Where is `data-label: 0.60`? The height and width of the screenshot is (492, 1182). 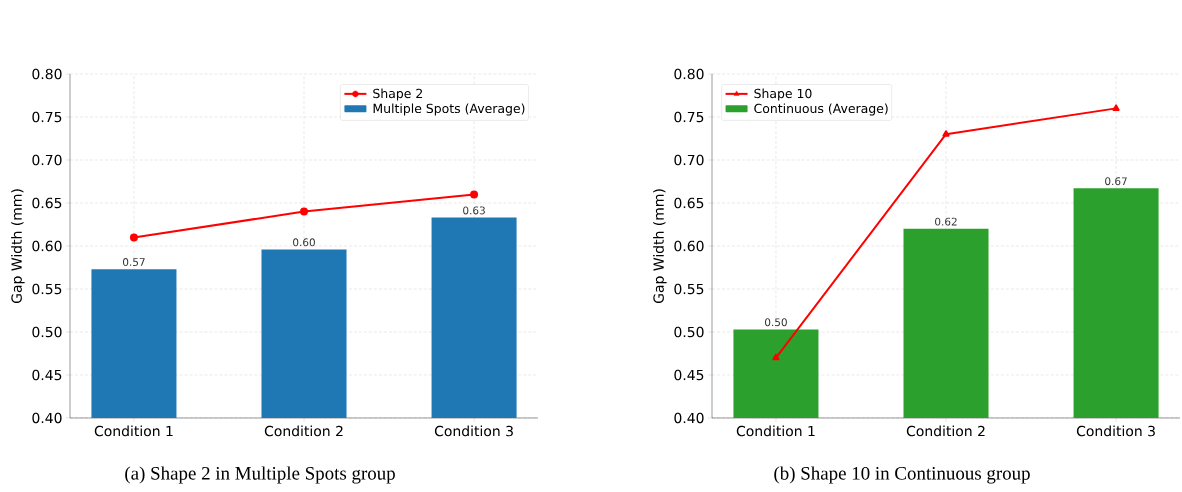
data-label: 0.60 is located at coordinates (304, 242).